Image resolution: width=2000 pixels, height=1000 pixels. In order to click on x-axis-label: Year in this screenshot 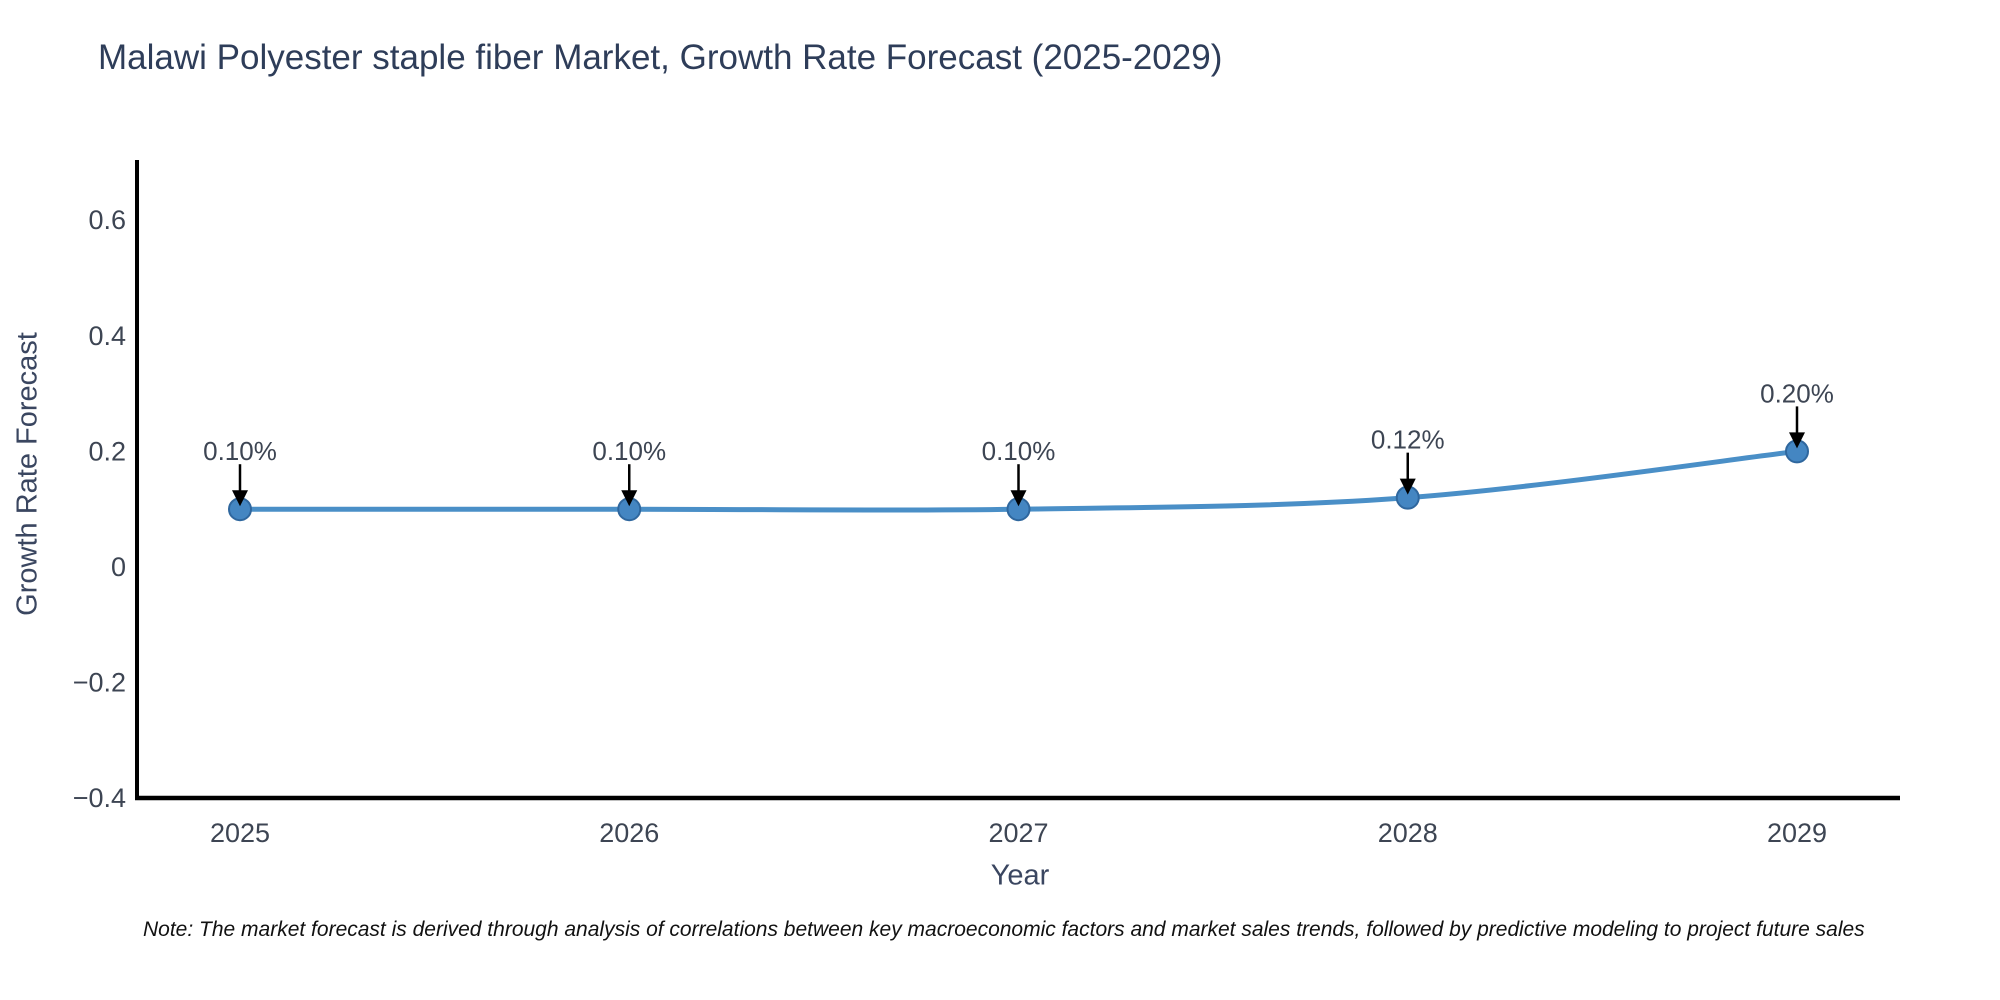, I will do `click(1020, 875)`.